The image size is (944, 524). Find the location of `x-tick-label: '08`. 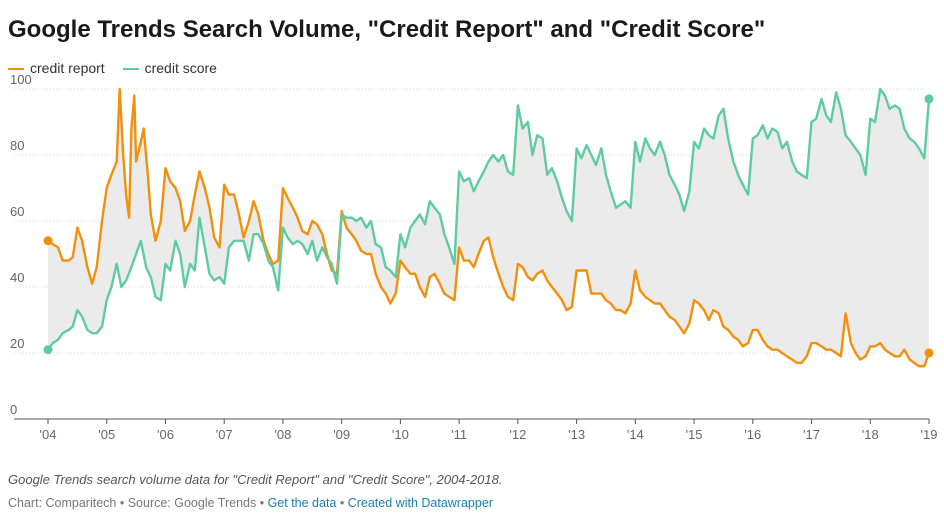

x-tick-label: '08 is located at coordinates (282, 434).